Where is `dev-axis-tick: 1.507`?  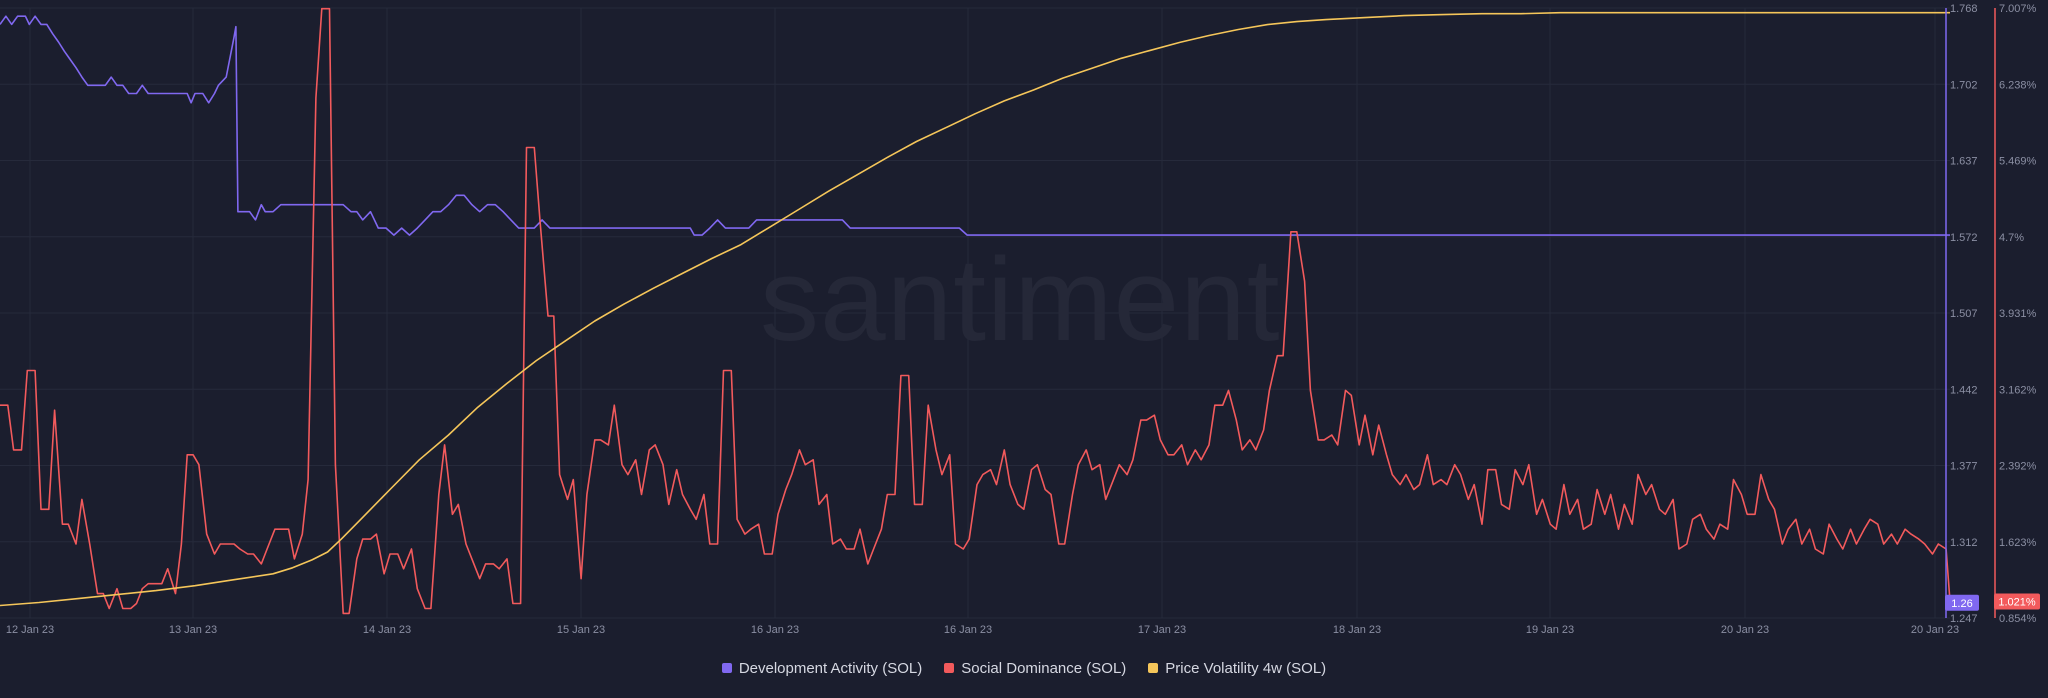 dev-axis-tick: 1.507 is located at coordinates (1964, 314).